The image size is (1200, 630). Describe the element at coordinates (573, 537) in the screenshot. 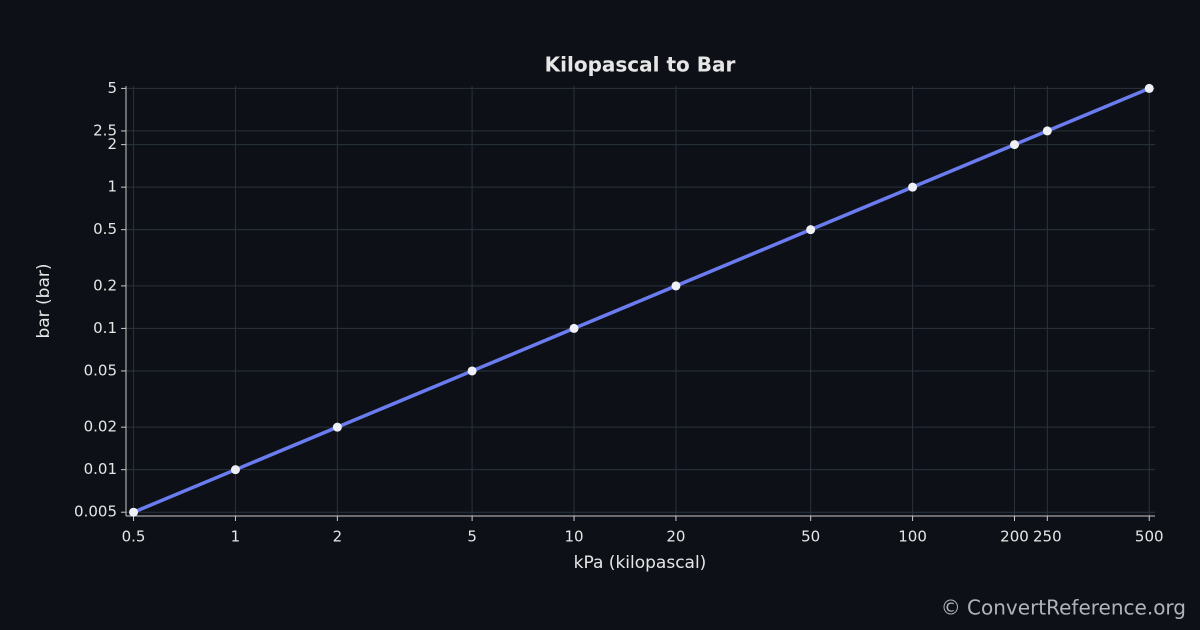

I see `x-tick-label: 10` at that location.